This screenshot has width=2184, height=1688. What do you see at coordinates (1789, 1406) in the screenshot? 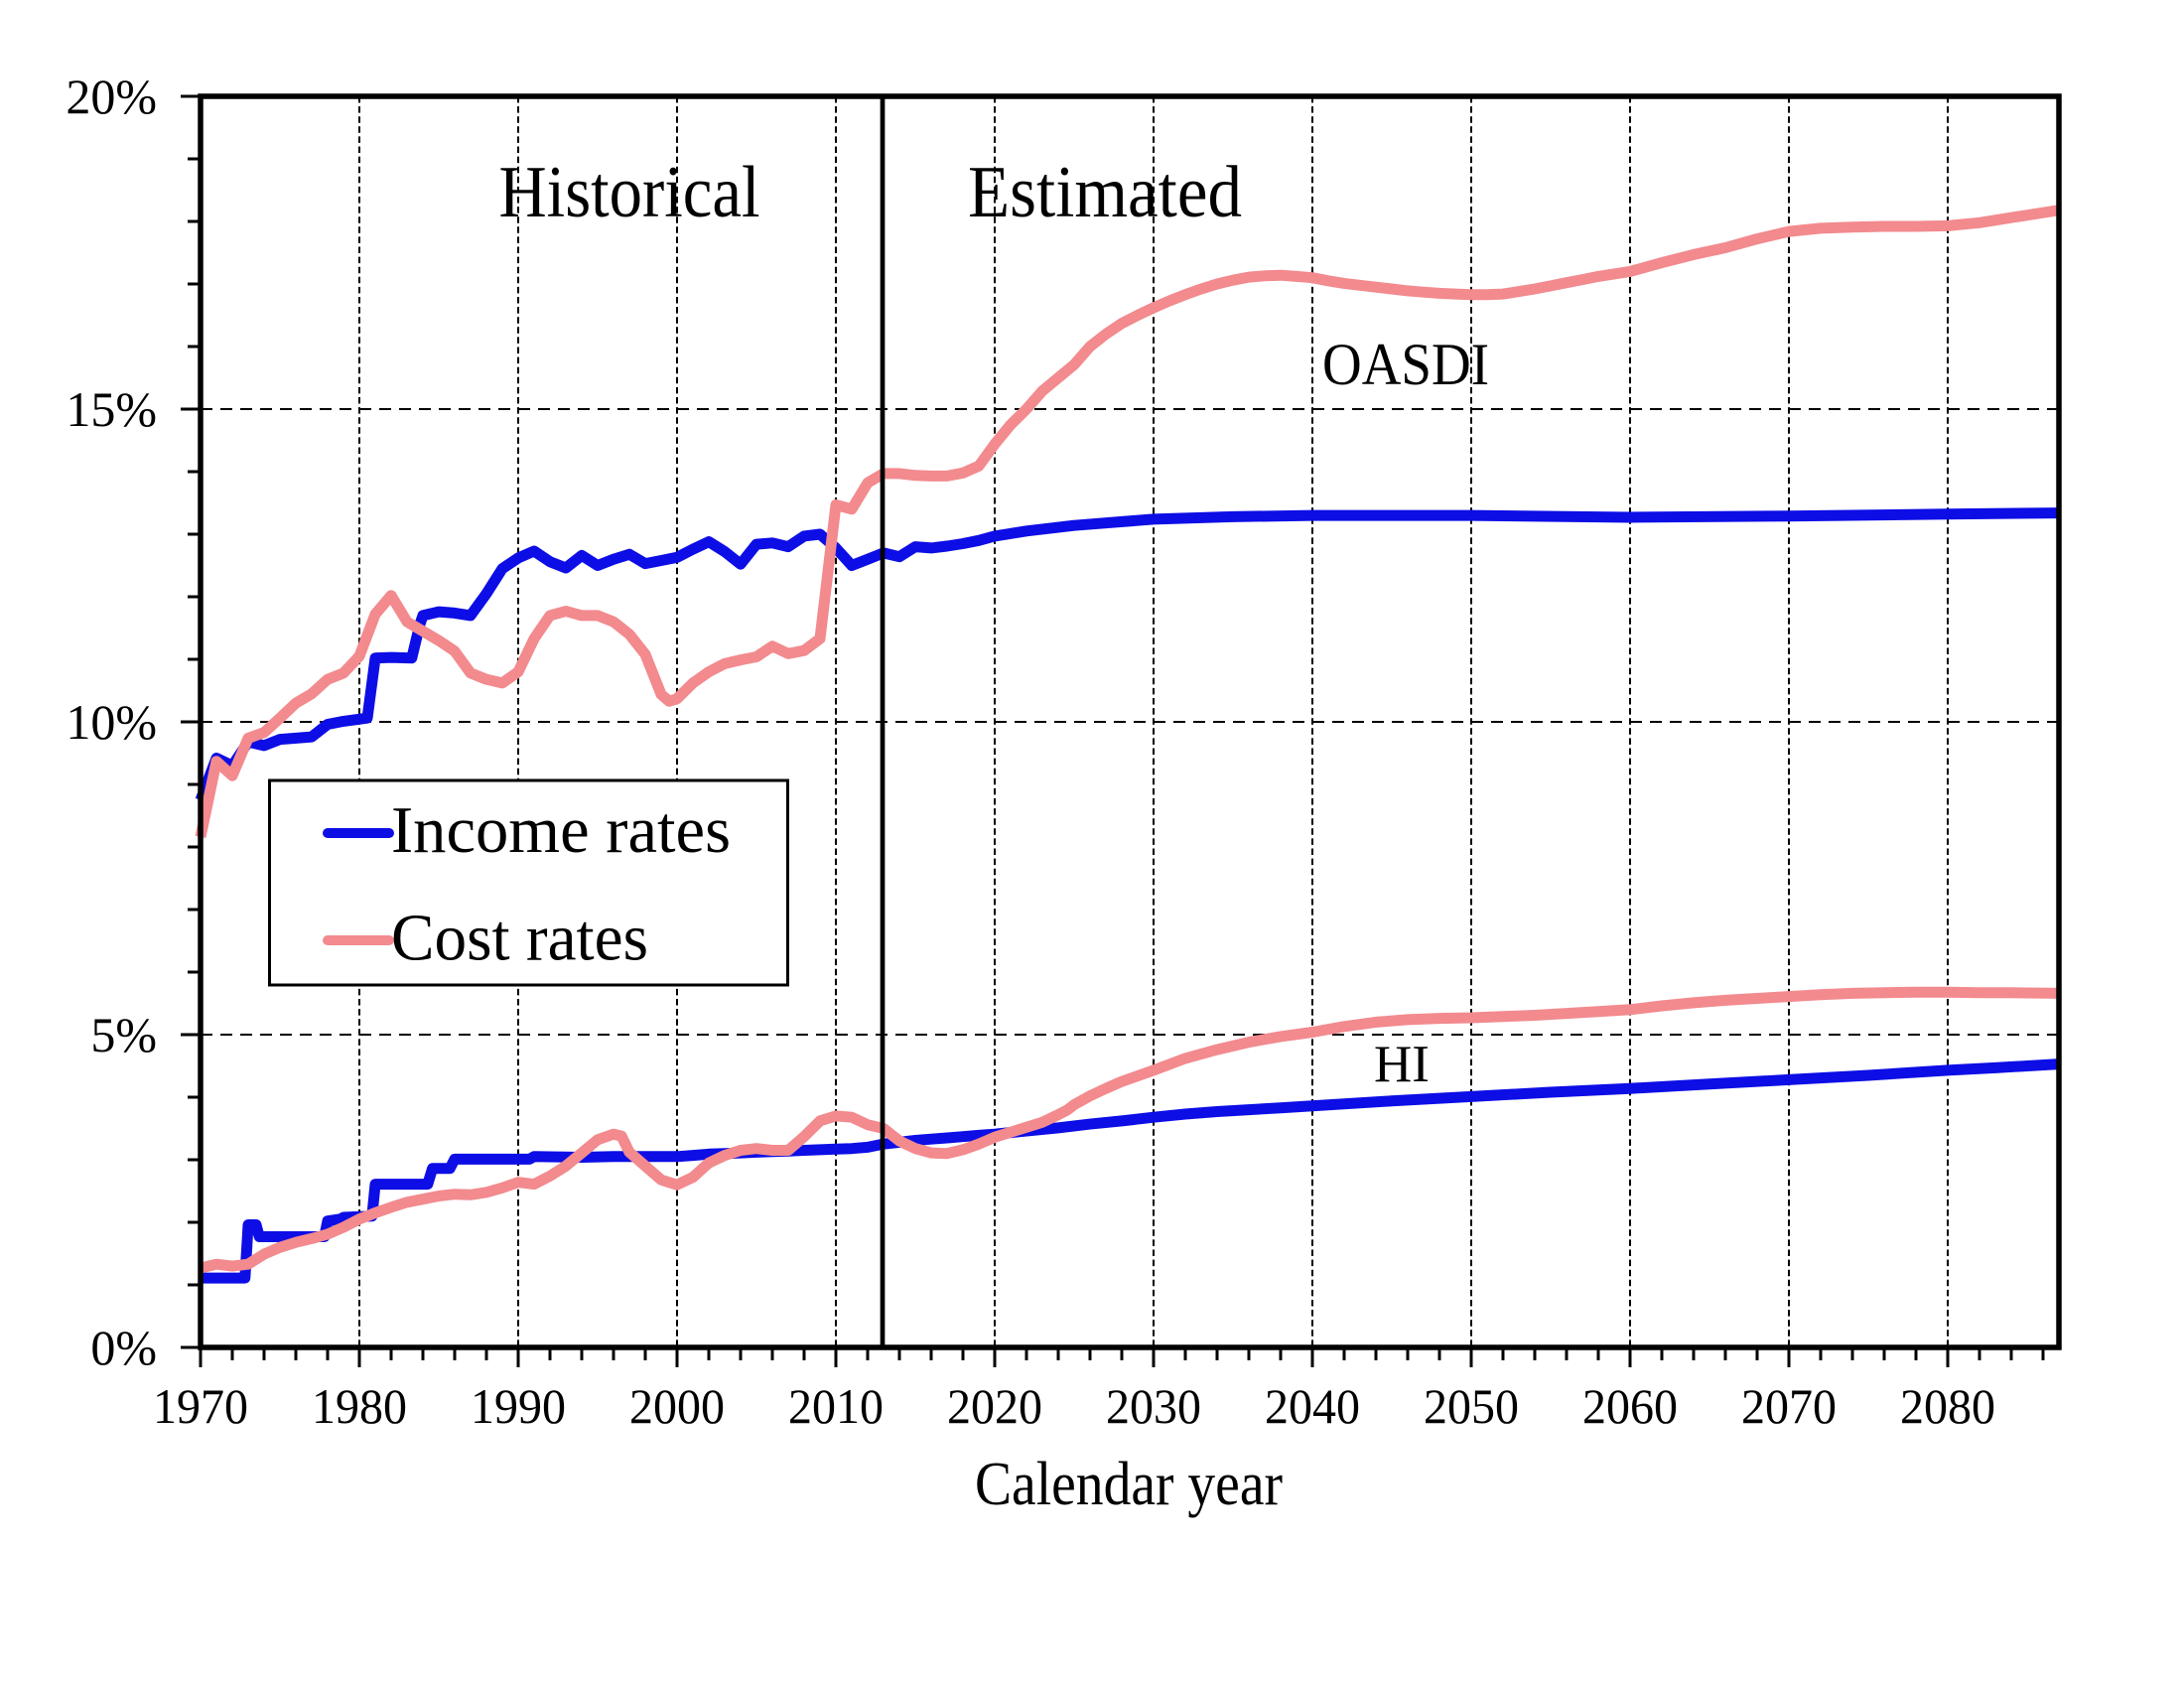
I see `svg-text: 2070` at bounding box center [1789, 1406].